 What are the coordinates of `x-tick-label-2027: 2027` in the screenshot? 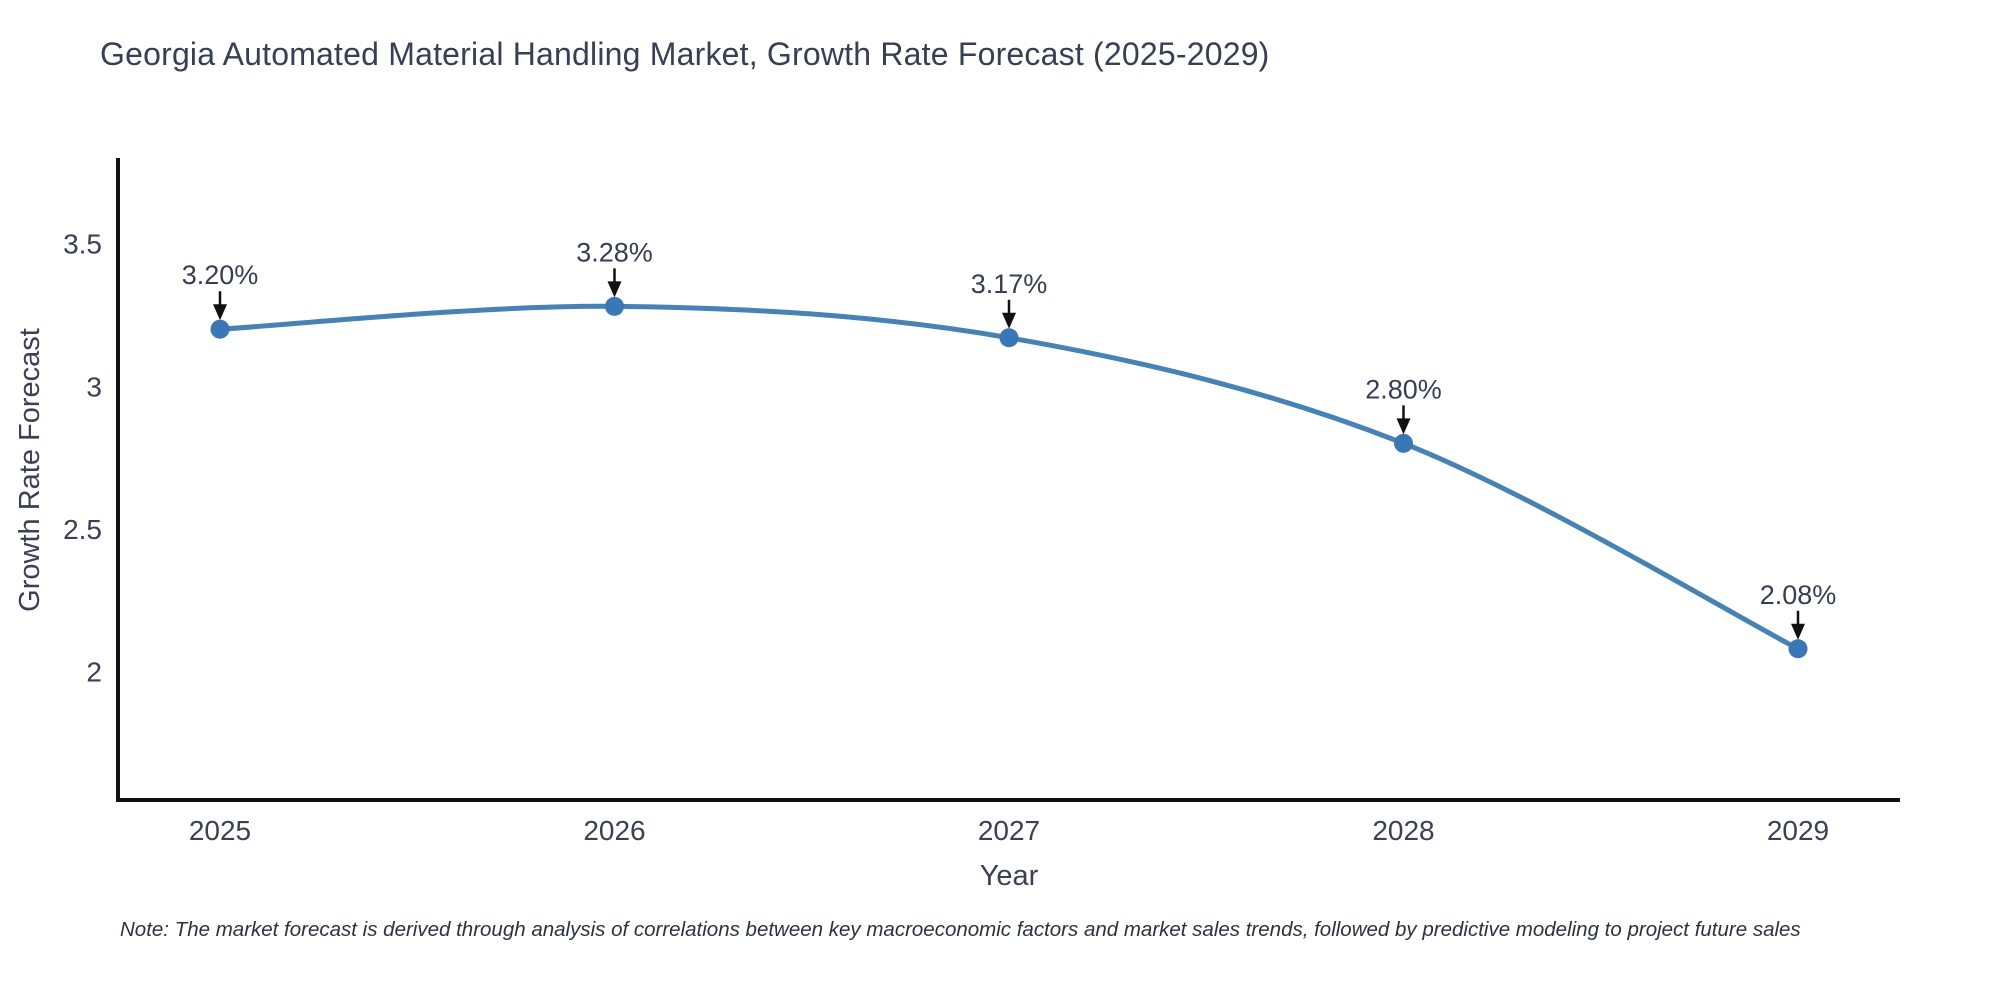 It's located at (1009, 830).